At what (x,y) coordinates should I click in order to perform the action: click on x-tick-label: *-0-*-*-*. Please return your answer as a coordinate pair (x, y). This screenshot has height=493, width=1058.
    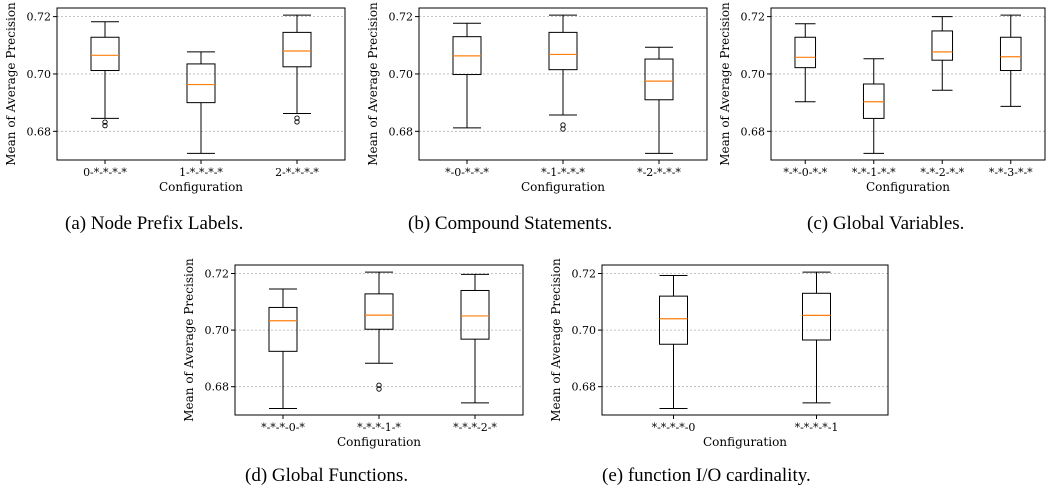
    Looking at the image, I should click on (467, 172).